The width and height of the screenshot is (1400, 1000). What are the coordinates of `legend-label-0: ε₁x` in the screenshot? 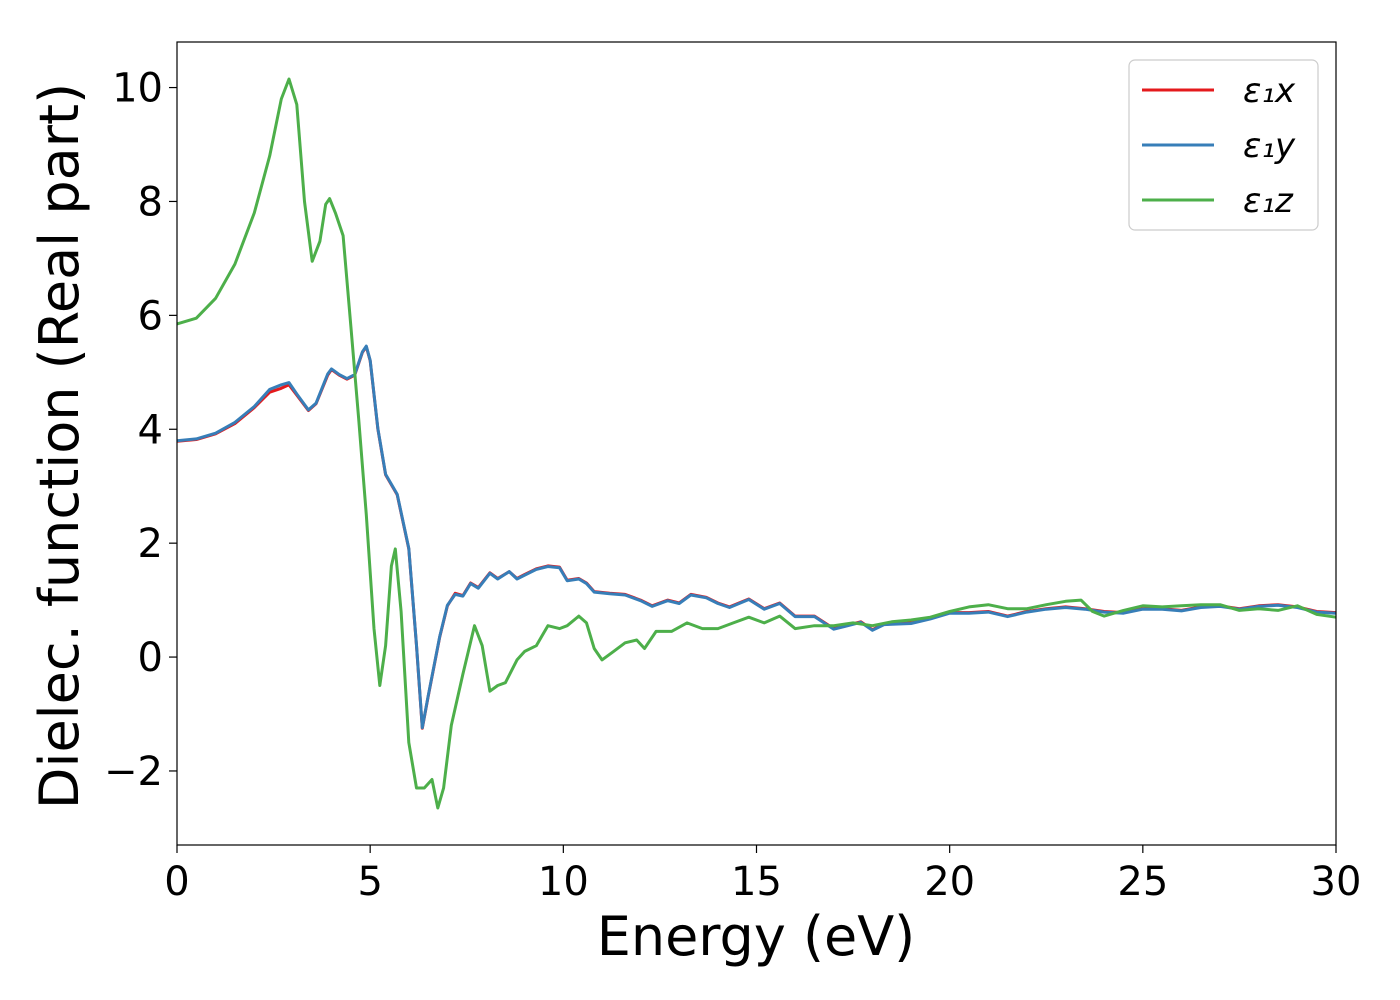 It's located at (1269, 91).